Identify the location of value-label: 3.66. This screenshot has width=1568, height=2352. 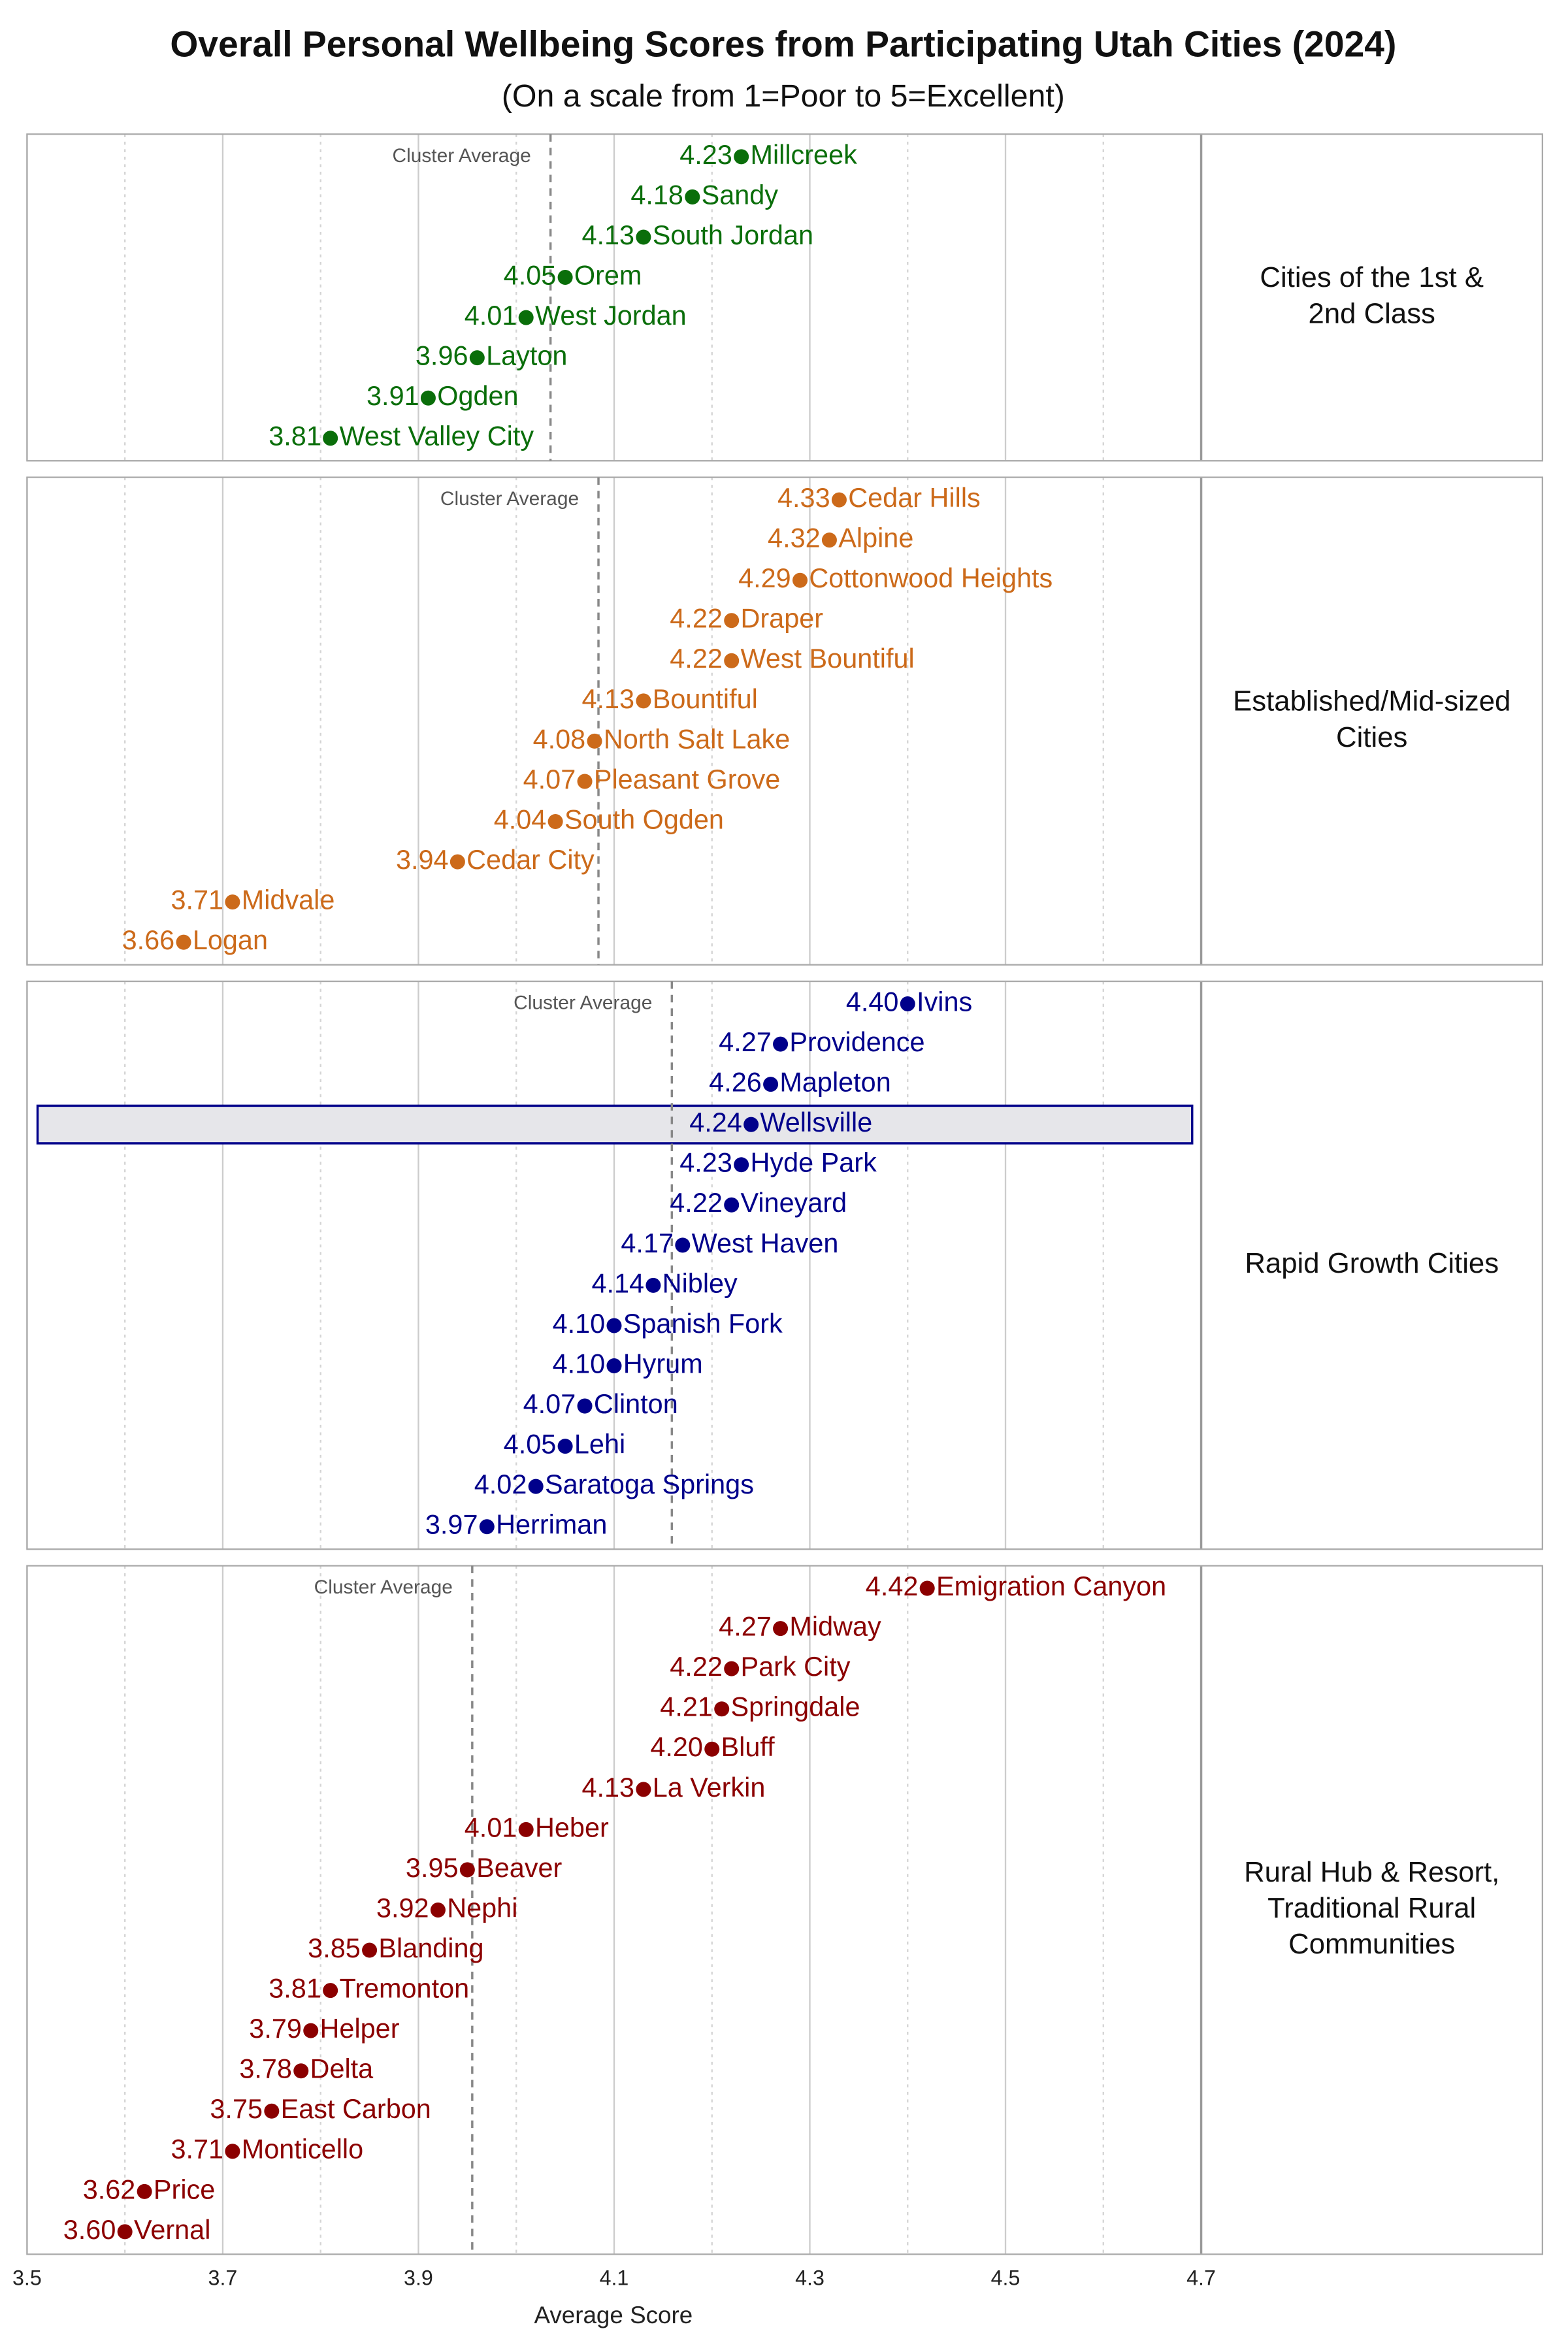
(148, 940).